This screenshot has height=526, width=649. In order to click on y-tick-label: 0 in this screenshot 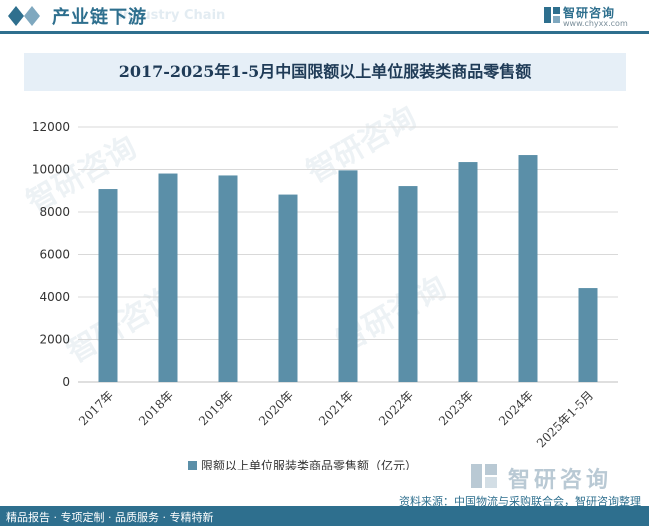, I will do `click(66, 382)`.